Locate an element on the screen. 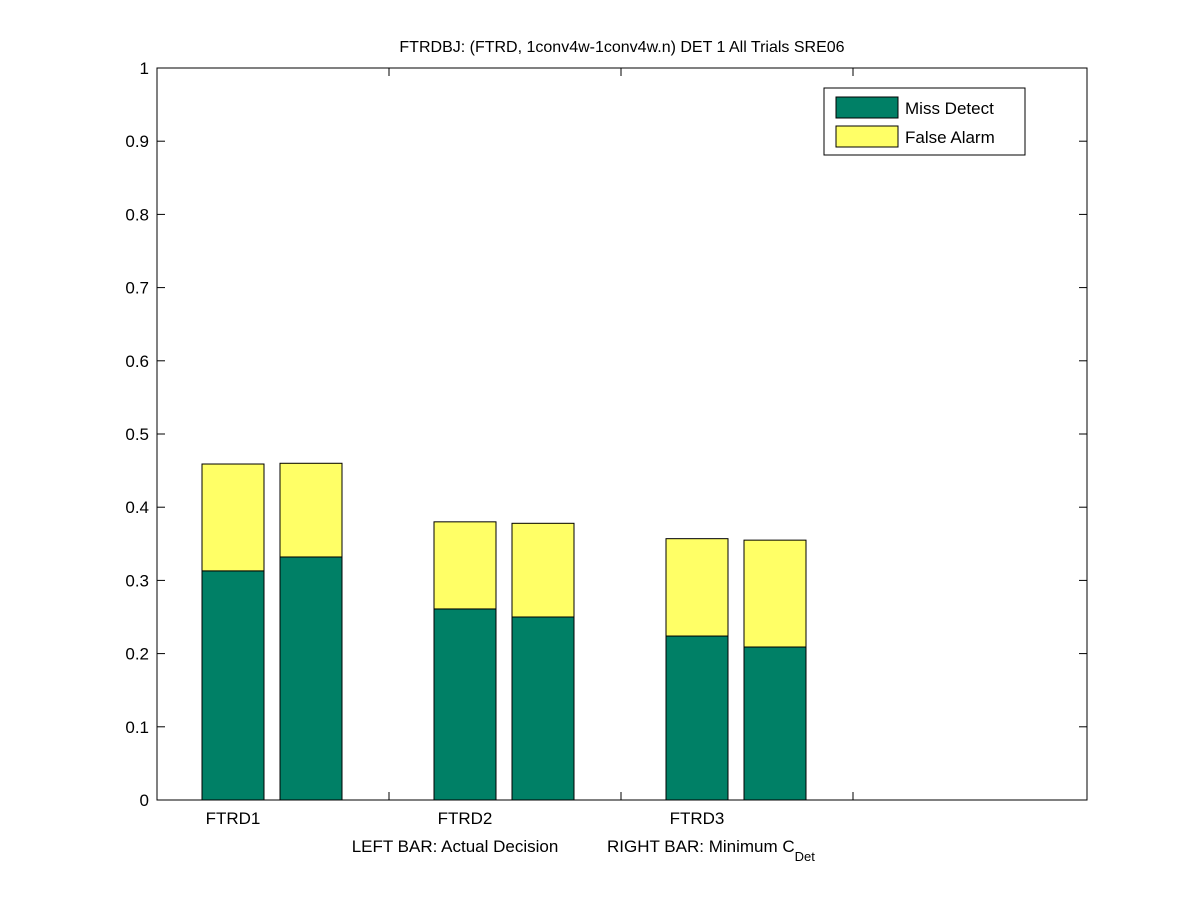 This screenshot has height=905, width=1201. y-tick-label: 0.5 is located at coordinates (137, 434).